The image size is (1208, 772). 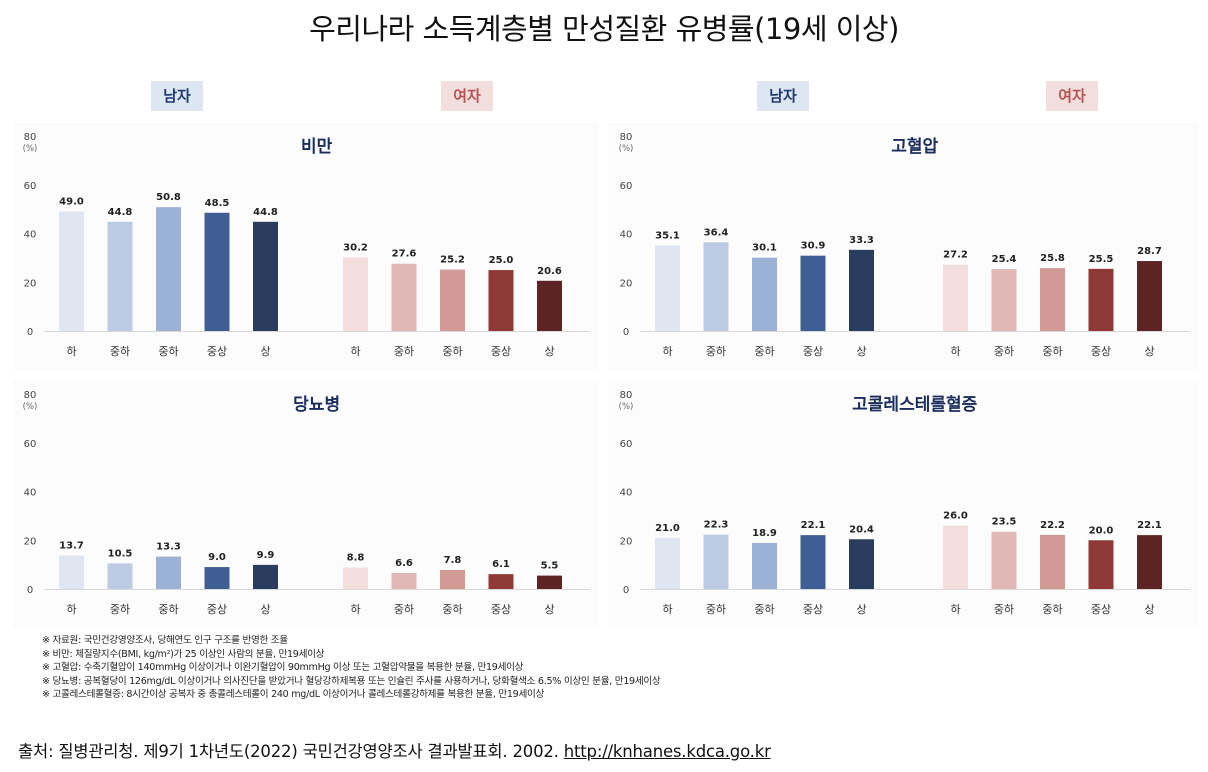 What do you see at coordinates (550, 566) in the screenshot?
I see `data-label: 5.5` at bounding box center [550, 566].